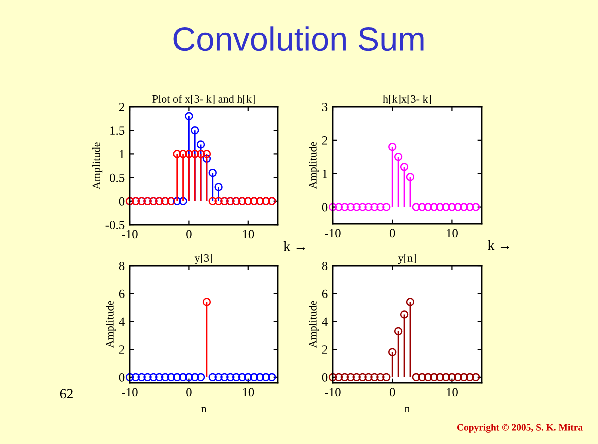 The width and height of the screenshot is (598, 444). What do you see at coordinates (407, 259) in the screenshot?
I see `chart-title: y[n]` at bounding box center [407, 259].